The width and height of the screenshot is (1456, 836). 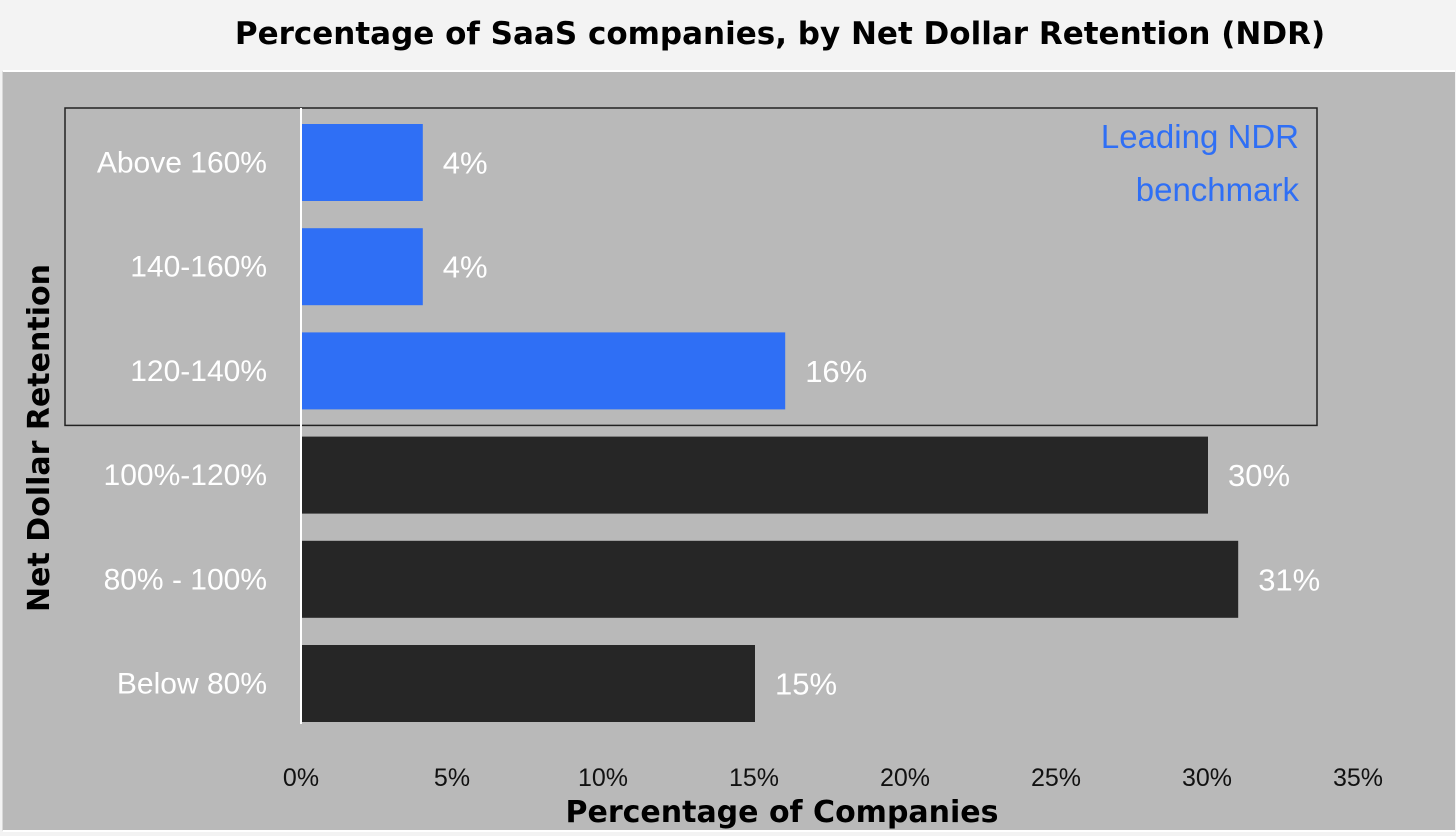 I want to click on category-label: 140-160%, so click(x=198, y=267).